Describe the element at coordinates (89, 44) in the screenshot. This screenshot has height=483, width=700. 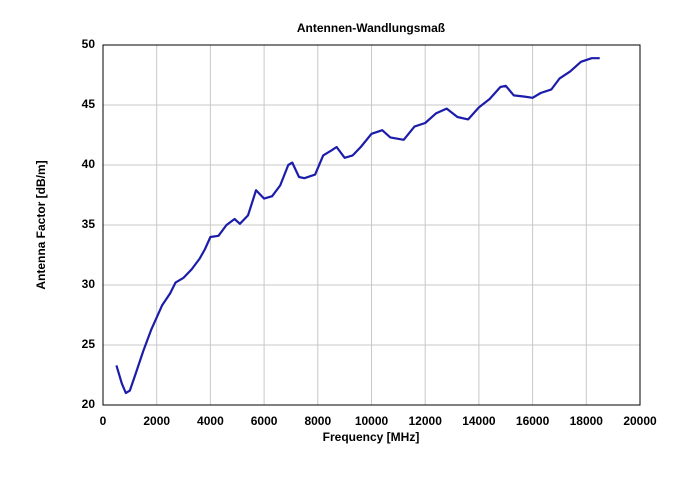
I see `y-tick-label: 50` at that location.